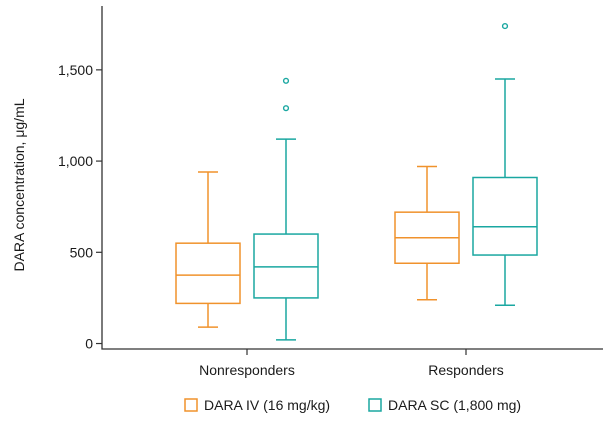 The width and height of the screenshot is (613, 422). What do you see at coordinates (247, 370) in the screenshot?
I see `x-tick-label: Nonresponders` at bounding box center [247, 370].